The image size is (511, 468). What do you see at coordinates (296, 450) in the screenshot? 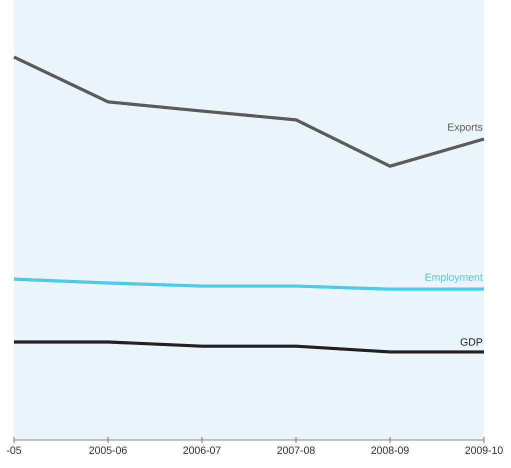
I see `x-tick-label: 2007-08` at bounding box center [296, 450].